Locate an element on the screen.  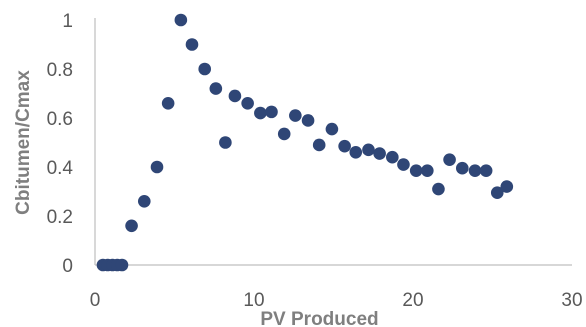
x-tick-labels: 0 10 20 30 is located at coordinates (336, 300).